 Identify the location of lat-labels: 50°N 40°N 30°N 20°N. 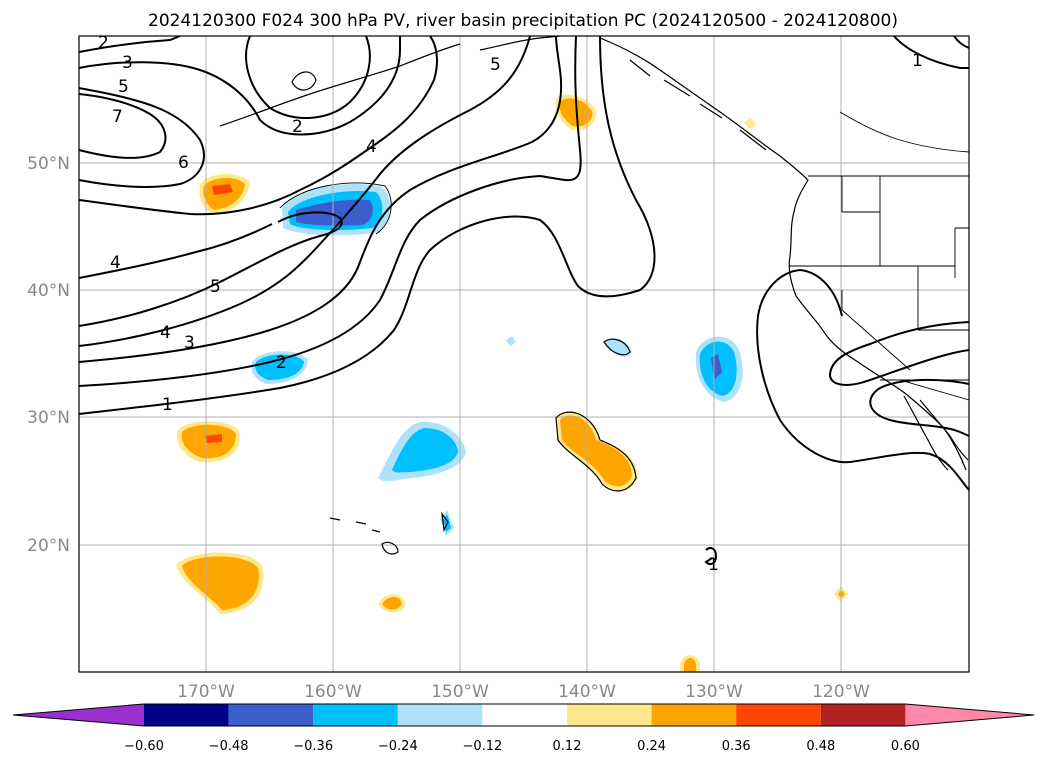
(48, 355).